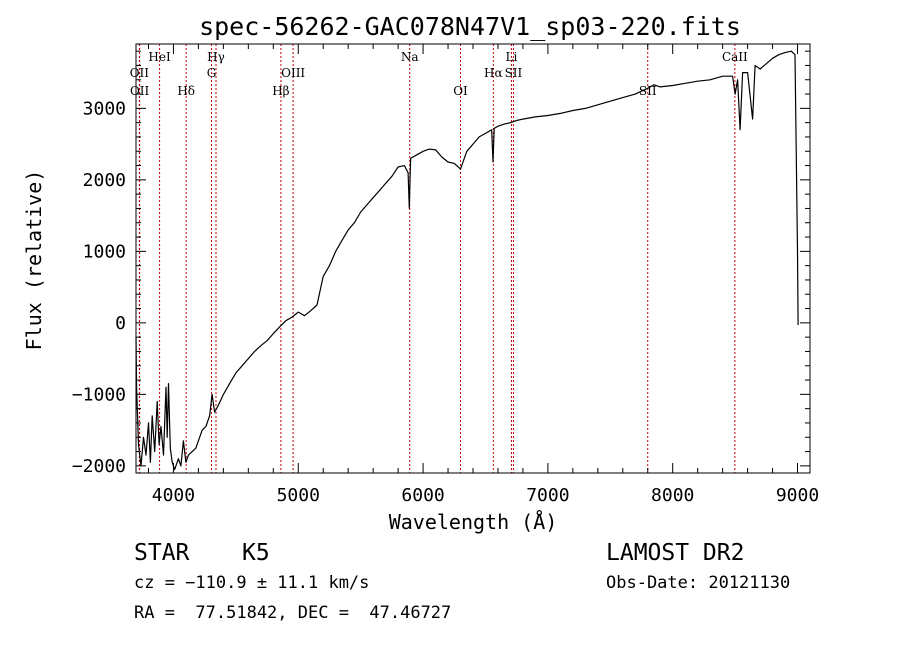 The width and height of the screenshot is (900, 649). I want to click on line-marker-label-3: Hδ, so click(186, 91).